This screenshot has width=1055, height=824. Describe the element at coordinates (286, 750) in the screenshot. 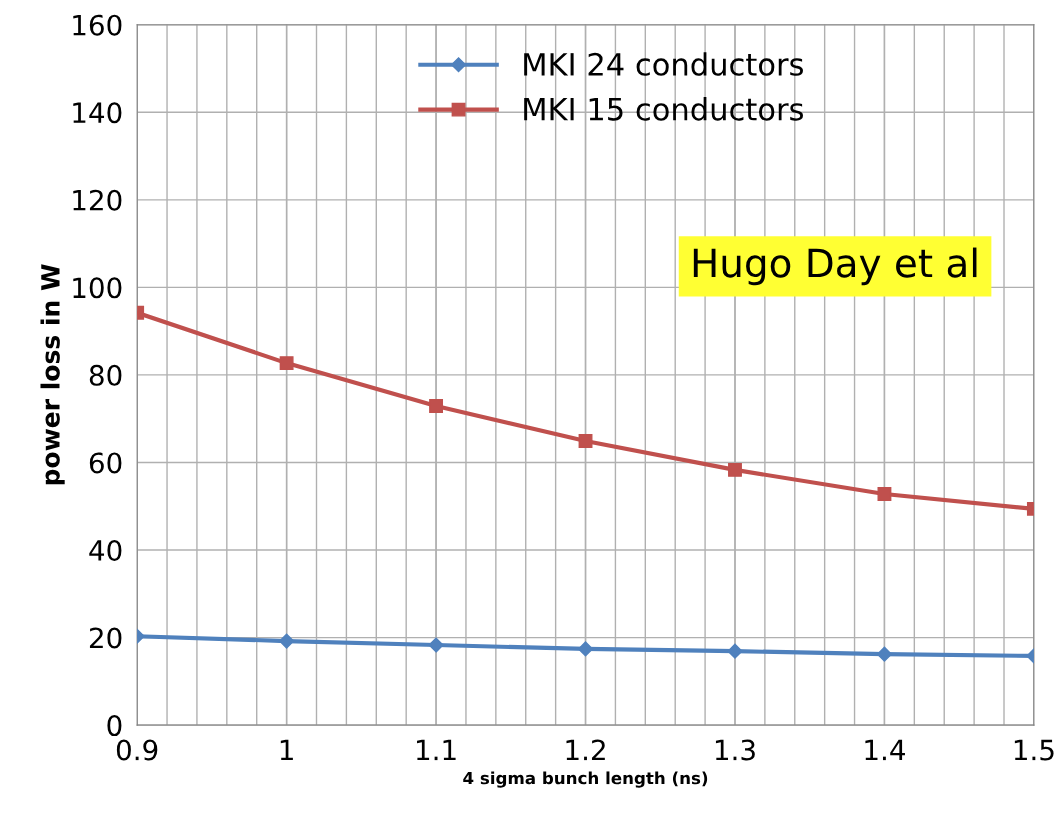

I see `x-tick-label: 1` at that location.